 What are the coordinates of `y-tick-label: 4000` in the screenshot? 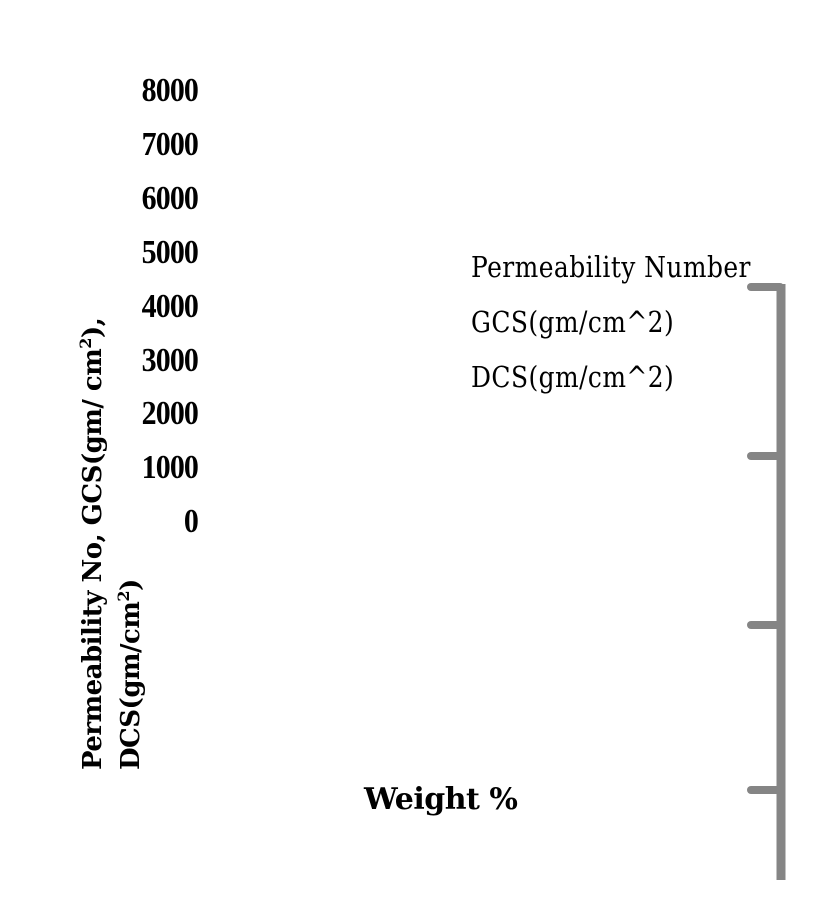 It's located at (170, 306).